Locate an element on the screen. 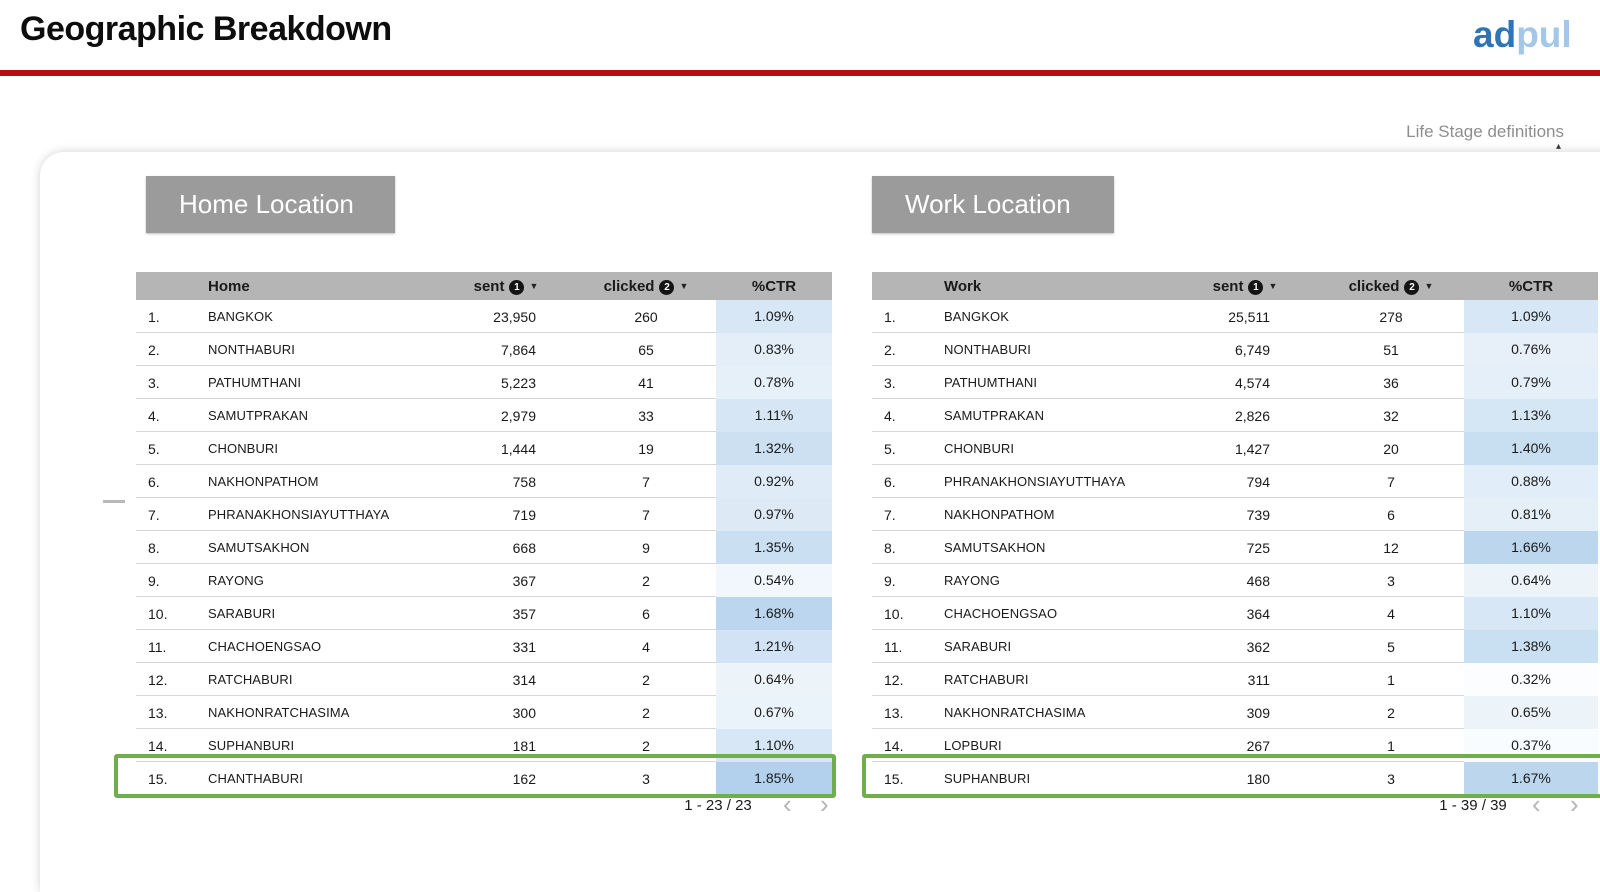 The height and width of the screenshot is (892, 1600). clicked-value: 1 is located at coordinates (1391, 679).